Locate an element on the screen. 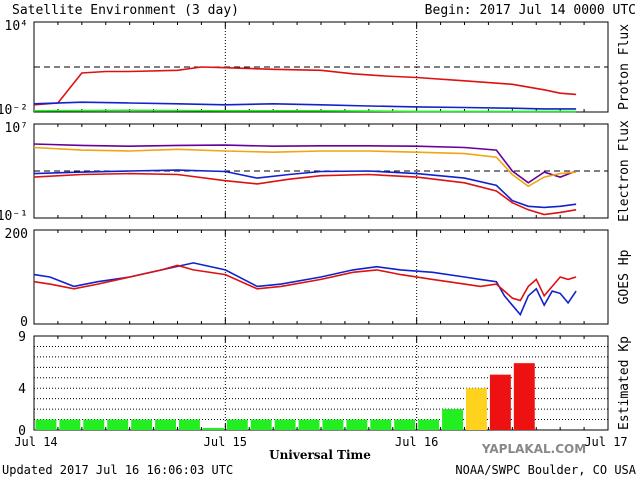 This screenshot has width=640, height=480. credit: NOAA/SWPC Boulder, CO USA is located at coordinates (545, 470).